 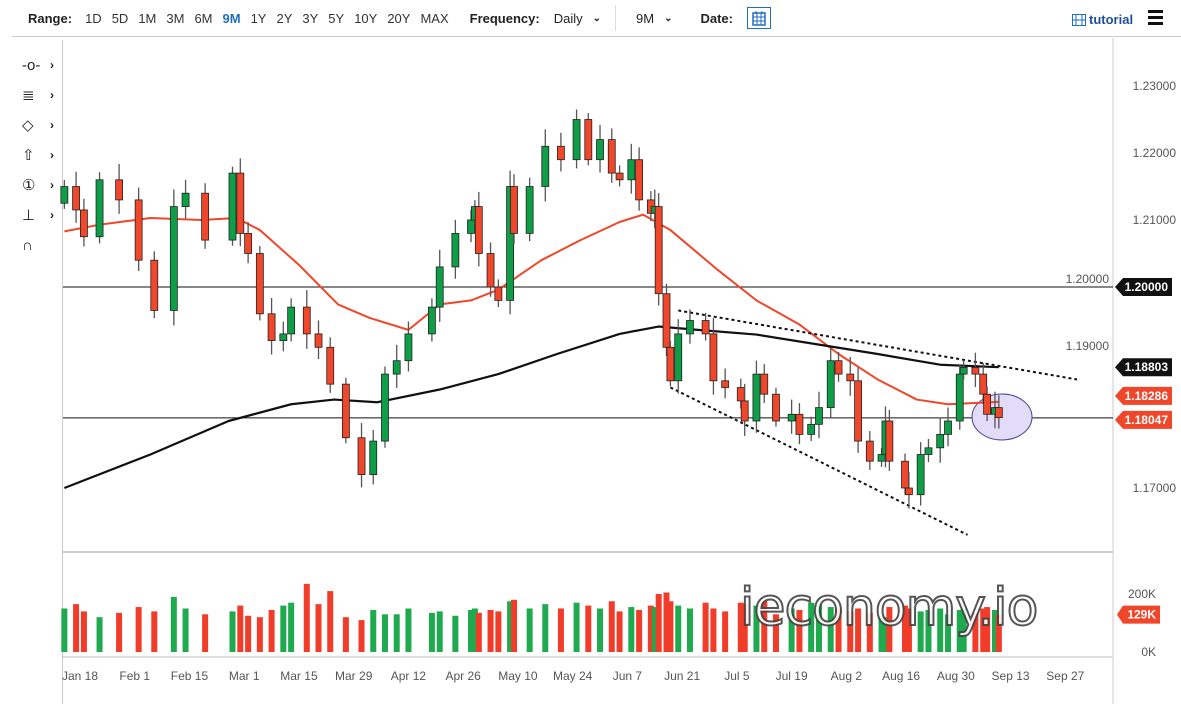 I want to click on price-label-text: 1.18286, so click(x=1147, y=396).